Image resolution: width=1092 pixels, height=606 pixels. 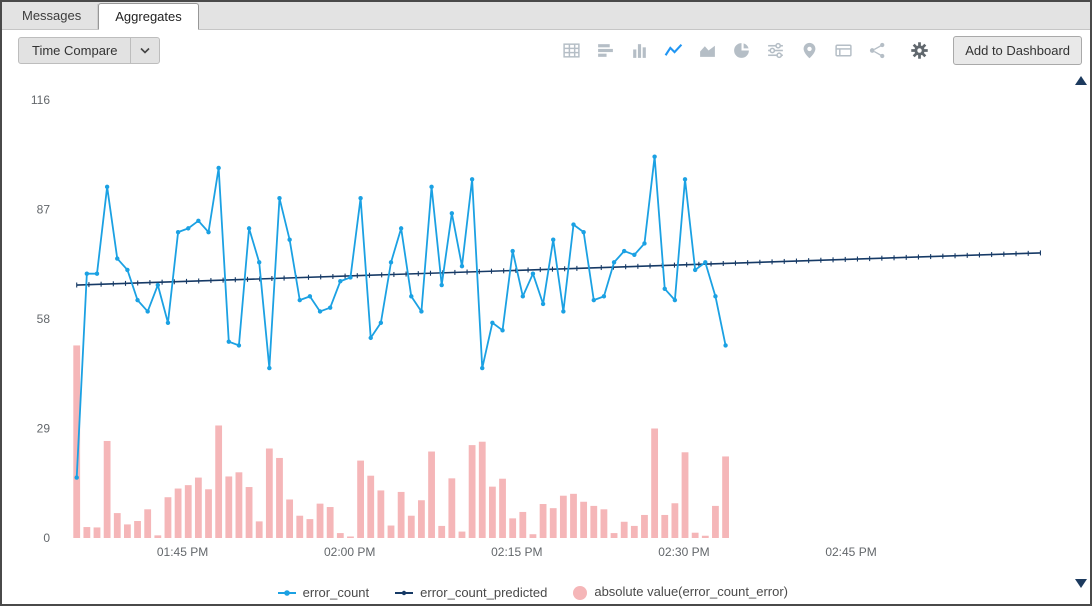 I want to click on sliders-button, so click(x=775, y=50).